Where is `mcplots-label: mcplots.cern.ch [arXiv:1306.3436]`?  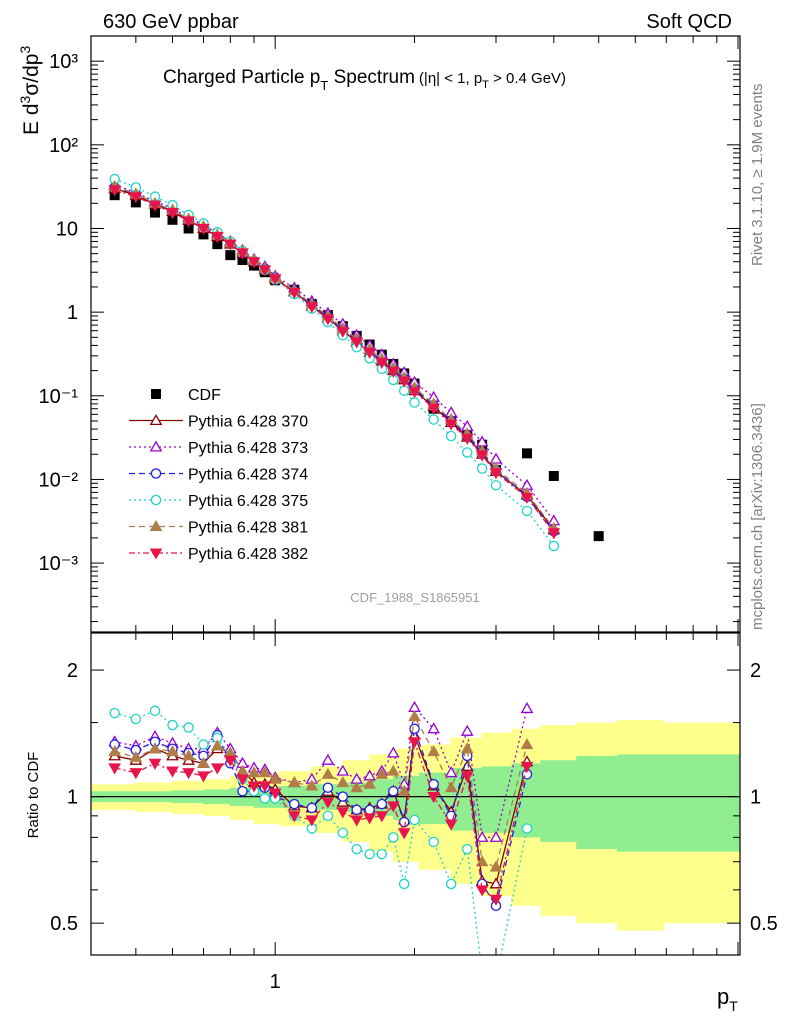
mcplots-label: mcplots.cern.ch [arXiv:1306.3436] is located at coordinates (757, 516).